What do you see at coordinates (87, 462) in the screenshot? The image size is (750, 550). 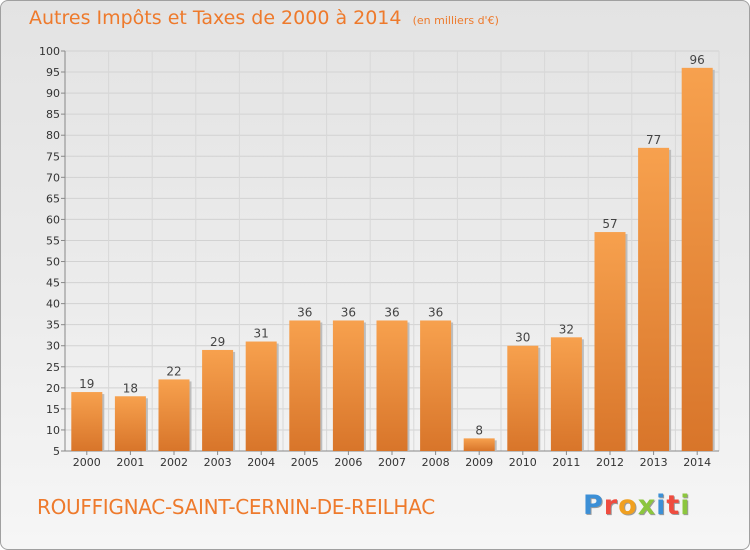 I see `x-tick-label: 2000` at bounding box center [87, 462].